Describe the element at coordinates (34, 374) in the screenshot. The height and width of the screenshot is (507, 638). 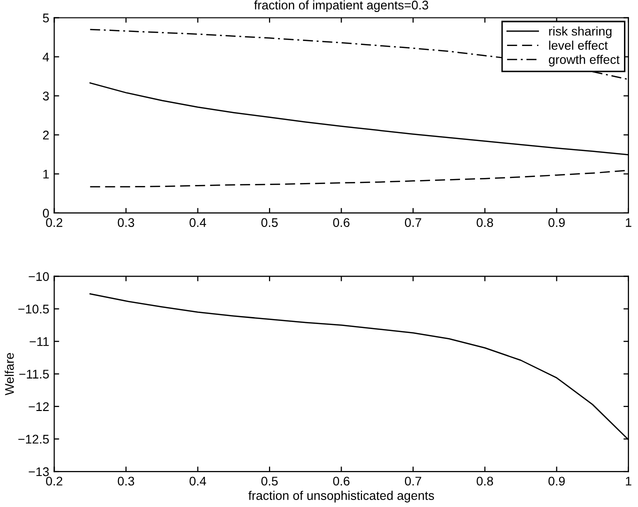
I see `y-tick-label: −11.5` at that location.